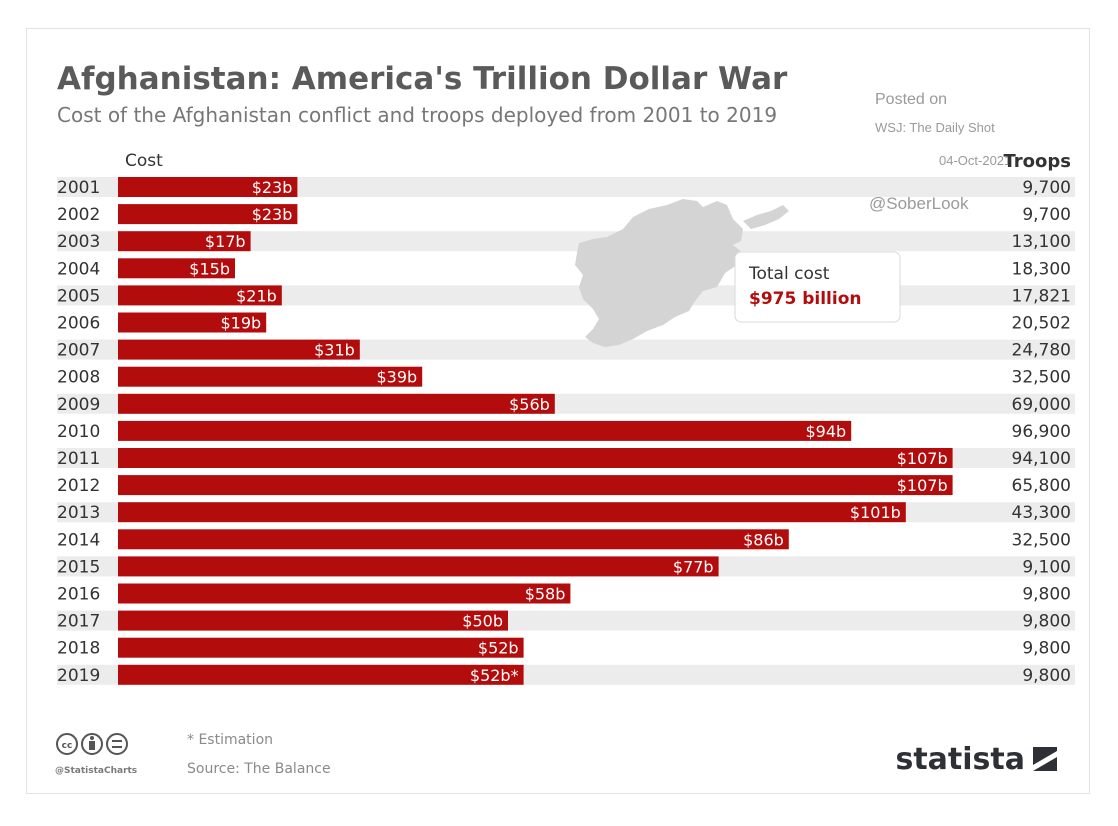 The width and height of the screenshot is (1118, 826). Describe the element at coordinates (209, 268) in the screenshot. I see `cost-value-label: $15b` at that location.